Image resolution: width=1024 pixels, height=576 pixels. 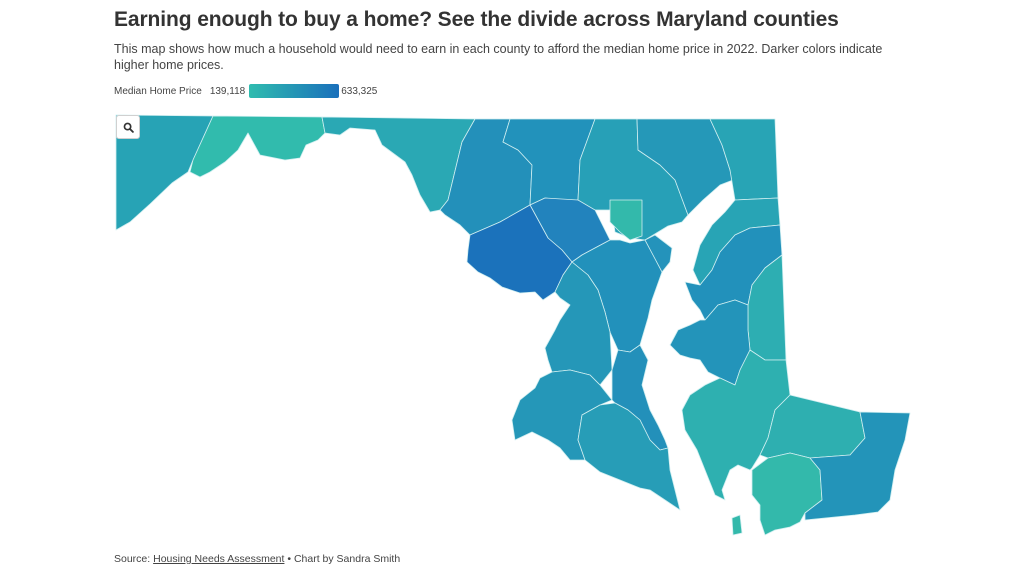 I want to click on county-somerset, so click(x=787, y=494).